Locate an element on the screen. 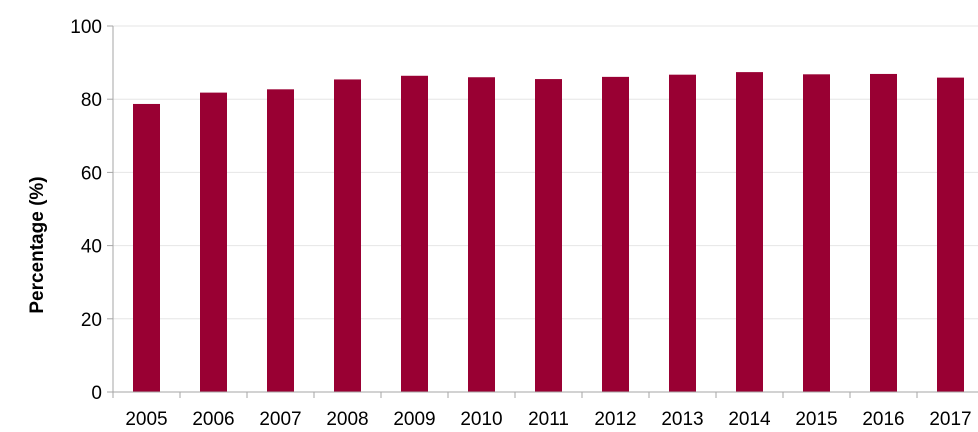 The height and width of the screenshot is (432, 978). x-tick-label-2010: 2010 is located at coordinates (481, 419).